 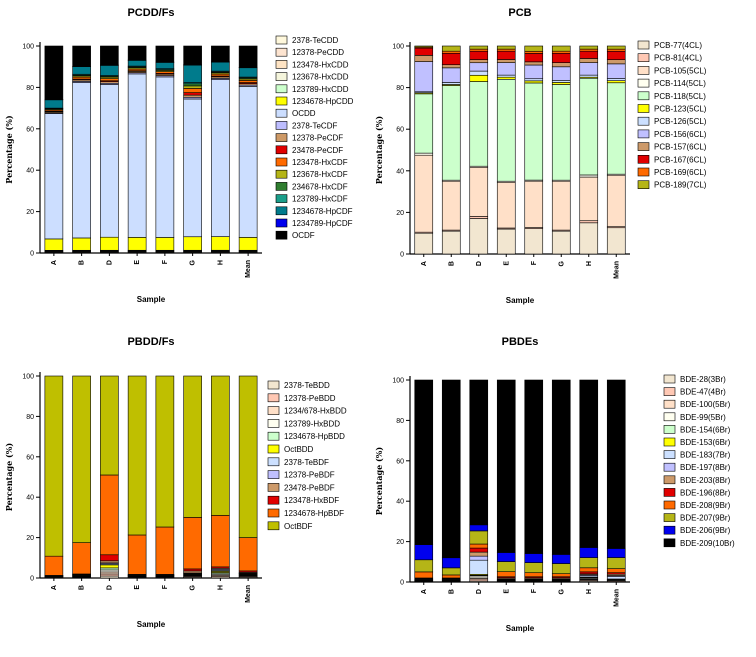 I want to click on bar-segment-mean-1234678-hpcdd, so click(x=248, y=244).